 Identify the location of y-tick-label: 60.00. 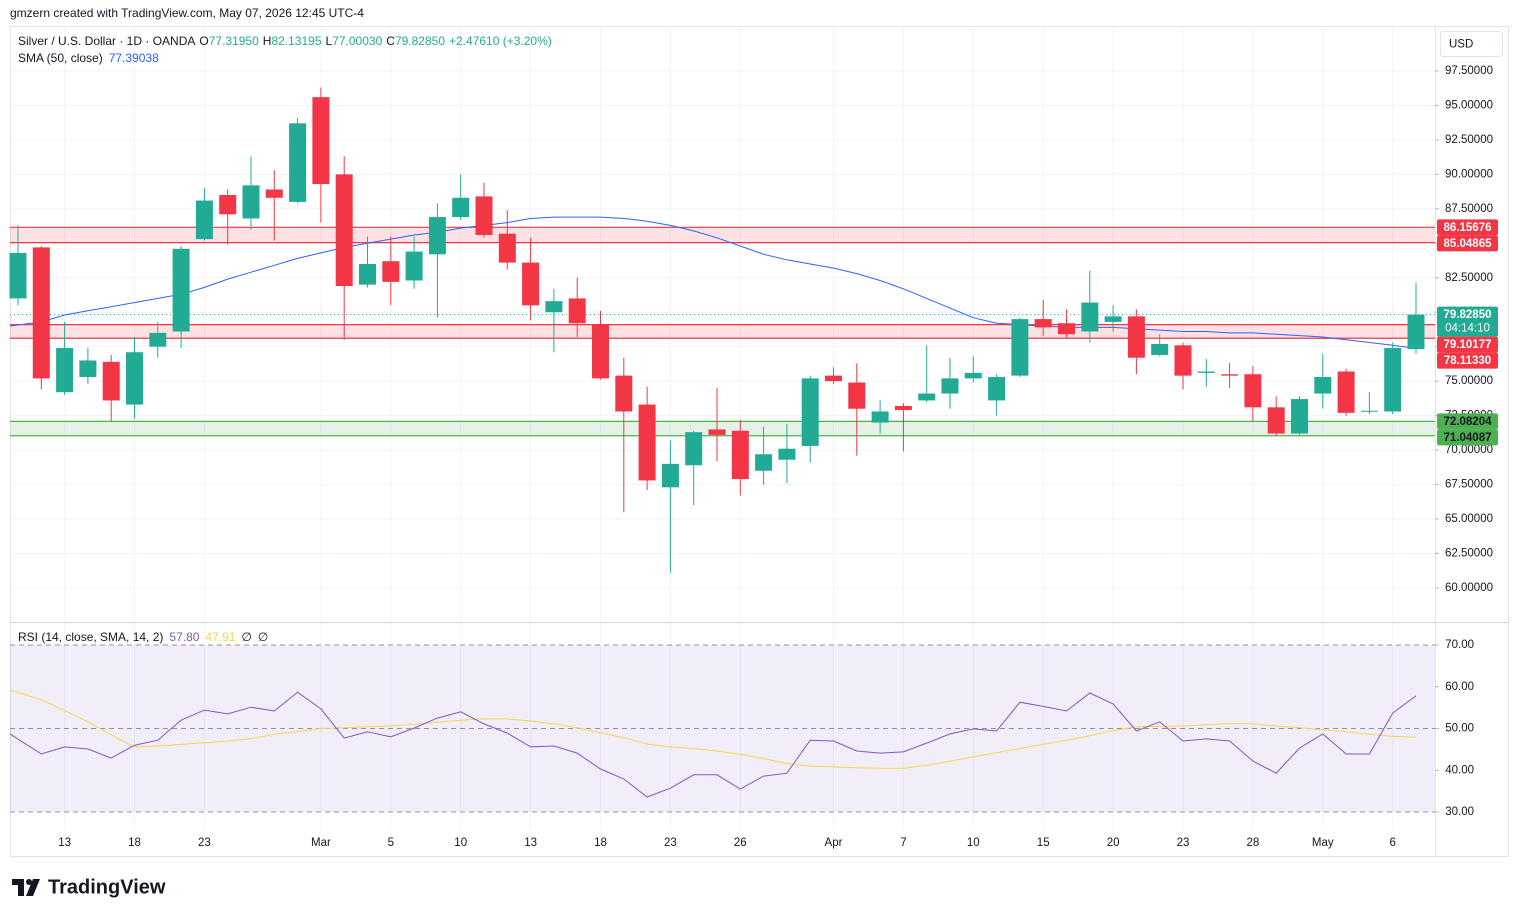
(1459, 687).